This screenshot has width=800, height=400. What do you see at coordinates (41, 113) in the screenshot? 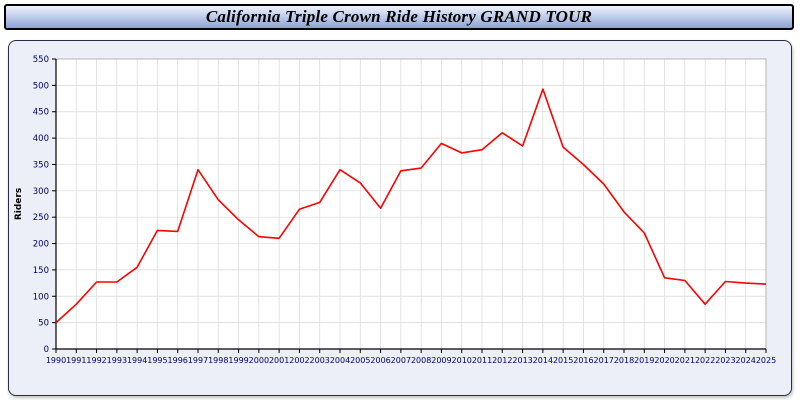
I see `y-tick-label: 450` at bounding box center [41, 113].